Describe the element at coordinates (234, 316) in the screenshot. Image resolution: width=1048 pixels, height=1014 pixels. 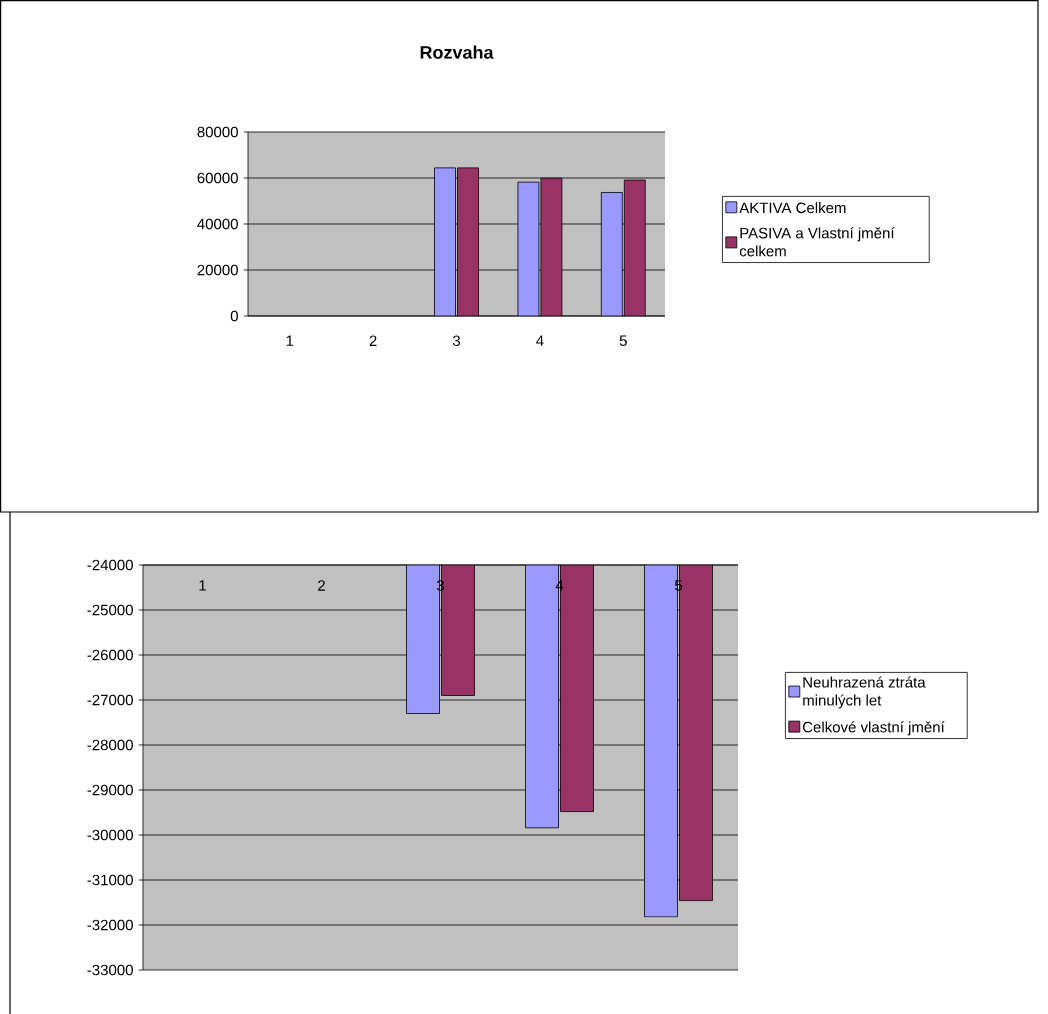
I see `y-tick-label: 0` at that location.